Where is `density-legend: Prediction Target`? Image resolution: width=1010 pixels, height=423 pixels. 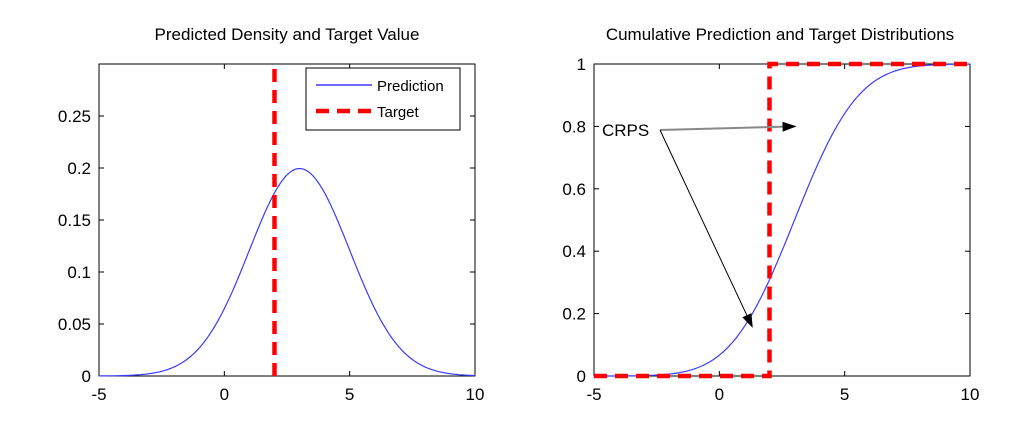 density-legend: Prediction Target is located at coordinates (383, 99).